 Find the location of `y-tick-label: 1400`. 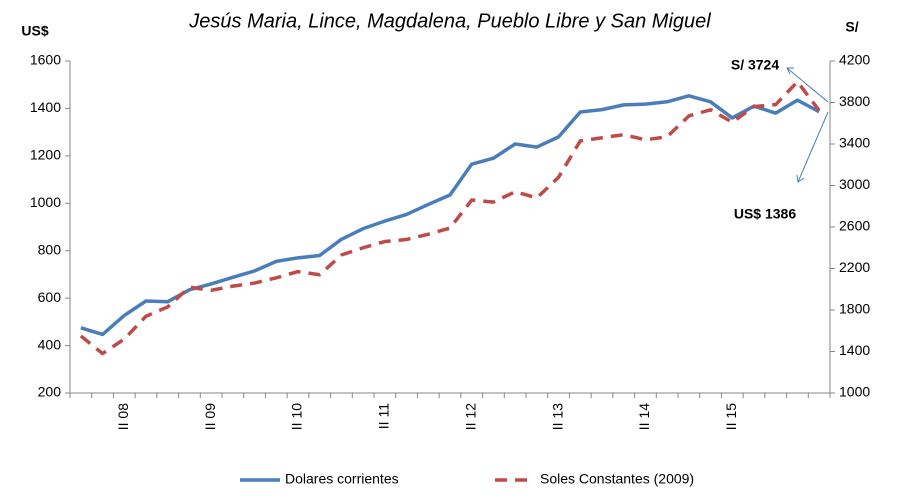

y-tick-label: 1400 is located at coordinates (45, 107).